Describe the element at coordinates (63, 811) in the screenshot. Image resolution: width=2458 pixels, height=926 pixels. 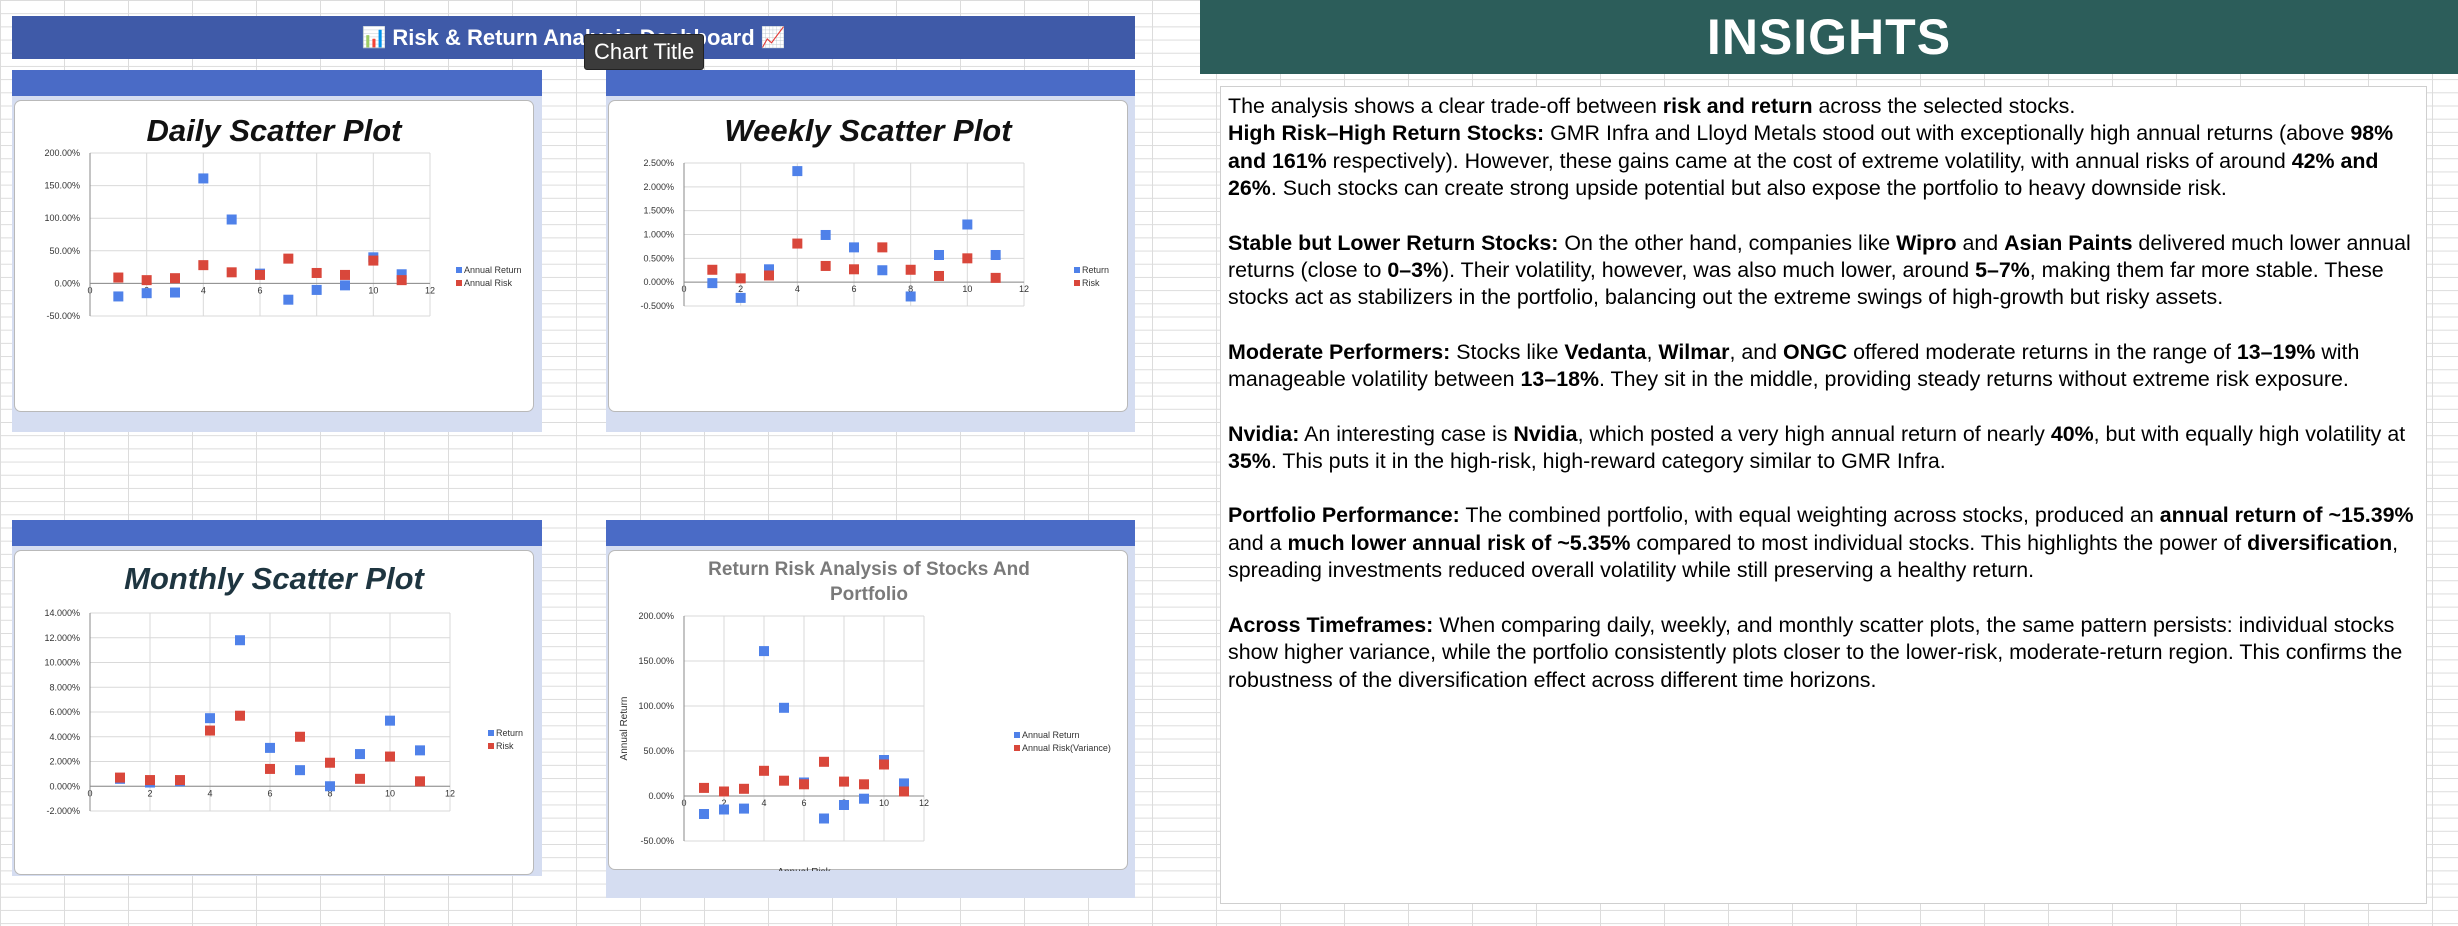
I see `y-tick-label: -2.000%` at that location.